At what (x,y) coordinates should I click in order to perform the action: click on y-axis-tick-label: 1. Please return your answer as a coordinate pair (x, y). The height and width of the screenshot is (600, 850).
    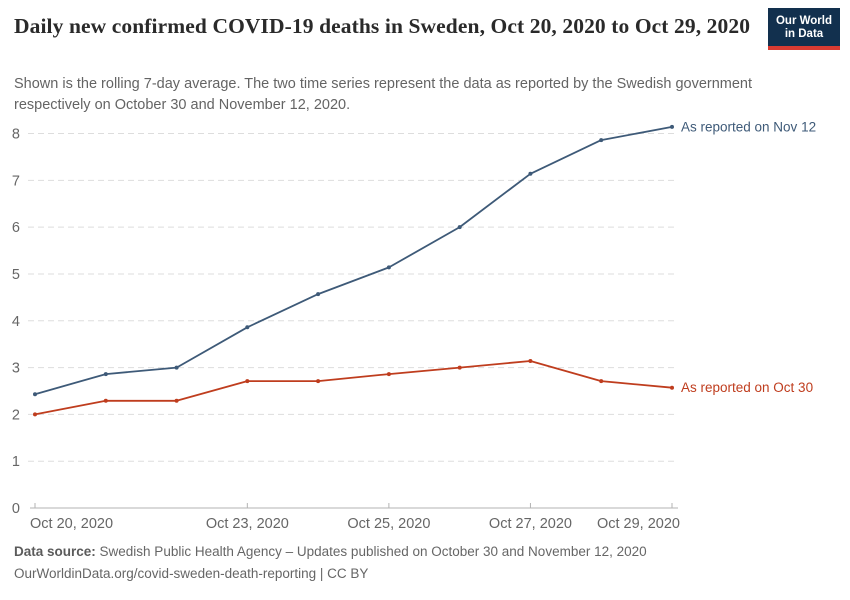
    Looking at the image, I should click on (16, 462).